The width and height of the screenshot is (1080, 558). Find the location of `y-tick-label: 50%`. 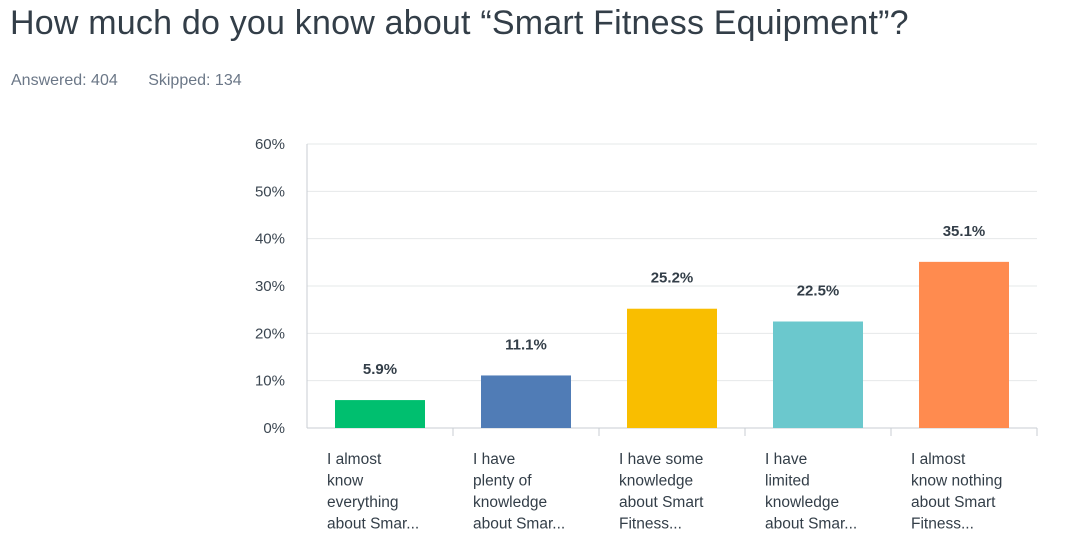

y-tick-label: 50% is located at coordinates (270, 191).